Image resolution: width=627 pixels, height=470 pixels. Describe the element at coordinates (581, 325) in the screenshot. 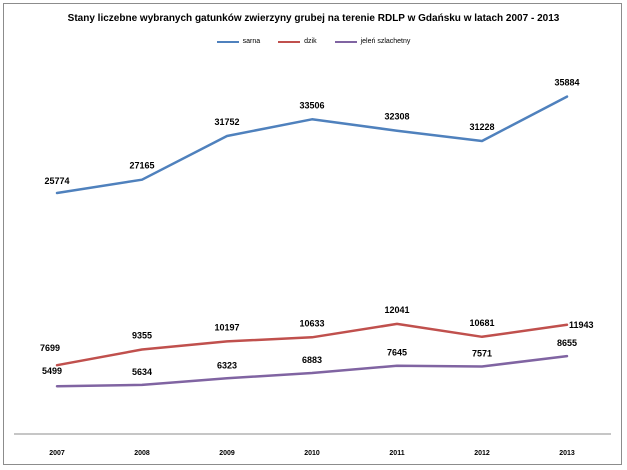

I see `data-label-dzik-2013: 11943` at that location.